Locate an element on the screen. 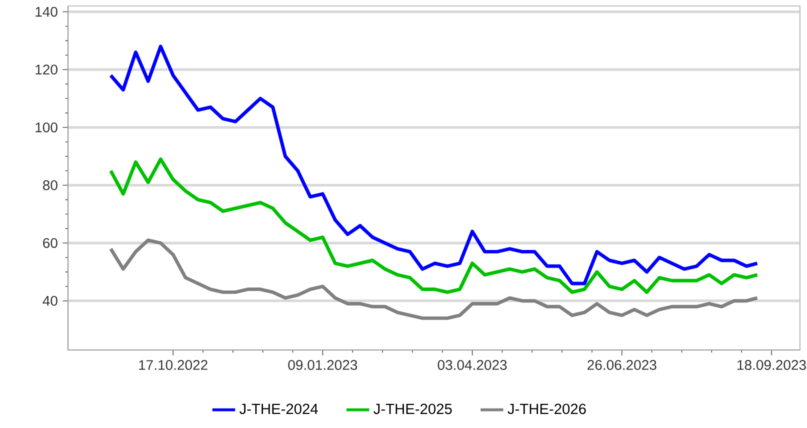 This screenshot has width=807, height=428. legend-label: J-THE-2026 is located at coordinates (547, 409).